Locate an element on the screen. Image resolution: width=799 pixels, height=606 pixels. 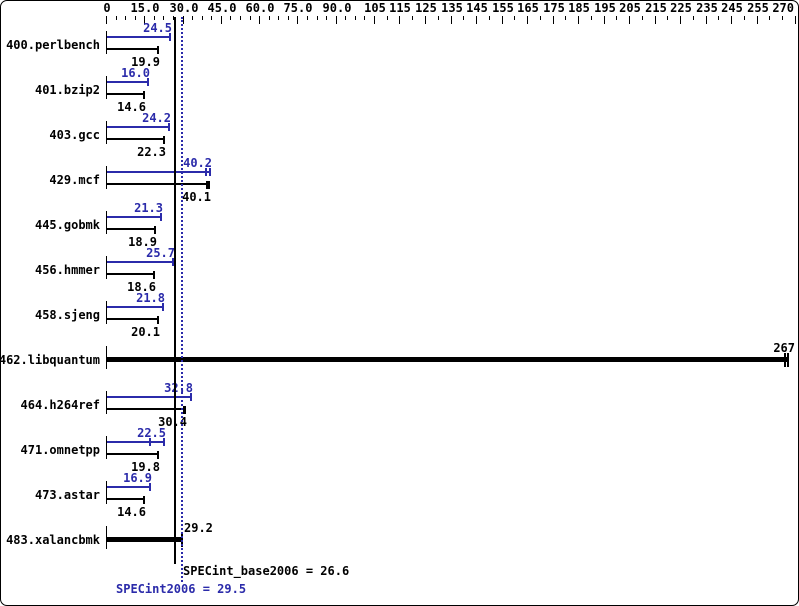
benchmark-label: 429.mcf is located at coordinates (74, 180).